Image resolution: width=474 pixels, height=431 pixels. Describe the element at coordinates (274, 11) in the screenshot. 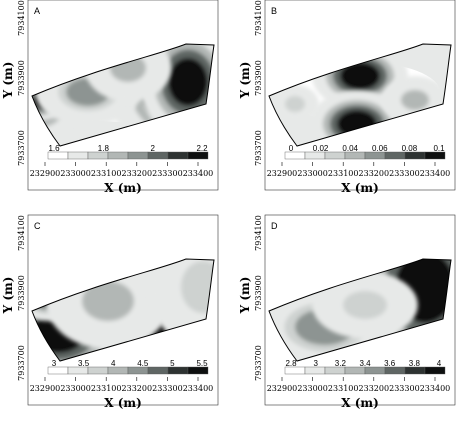

I see `panel-letter: B` at that location.